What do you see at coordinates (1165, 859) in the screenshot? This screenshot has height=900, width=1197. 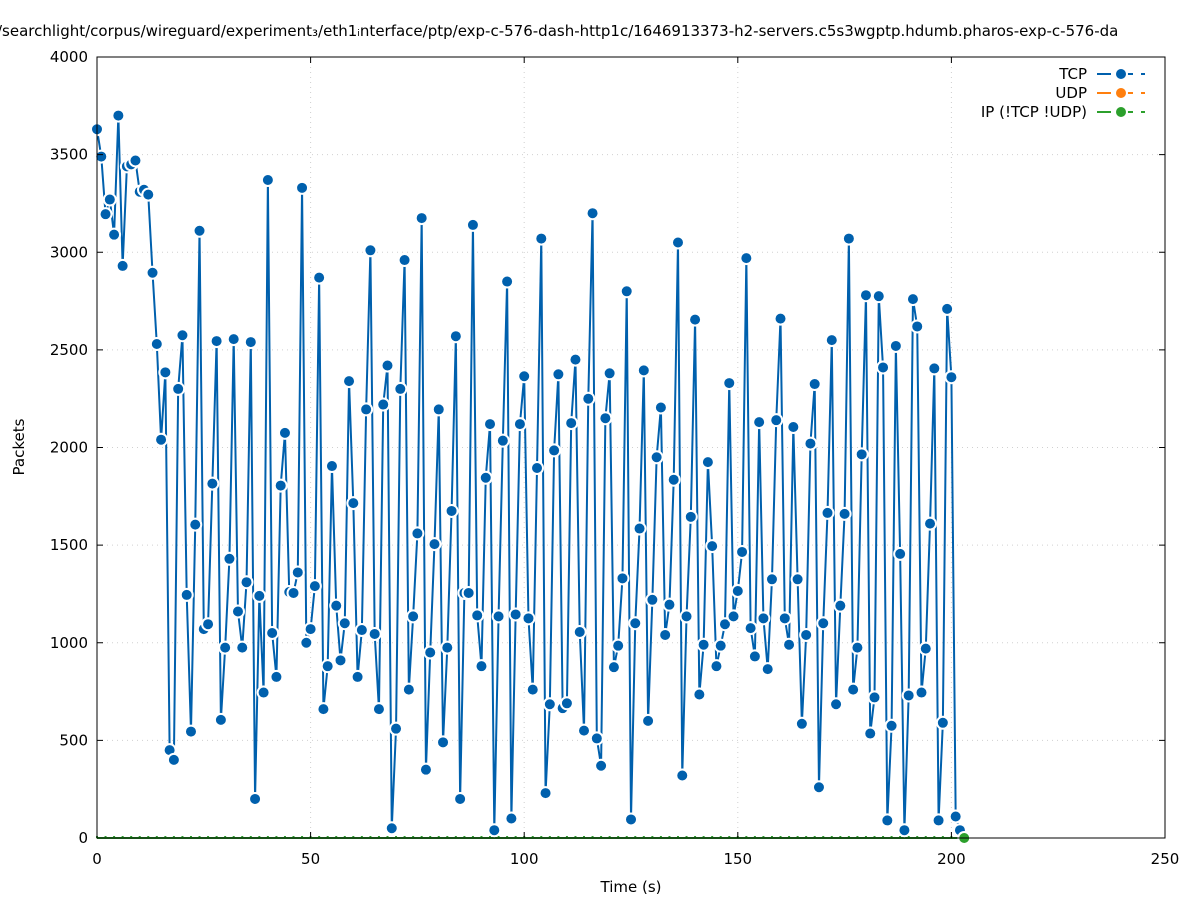 I see `x-tick-label: 250` at bounding box center [1165, 859].